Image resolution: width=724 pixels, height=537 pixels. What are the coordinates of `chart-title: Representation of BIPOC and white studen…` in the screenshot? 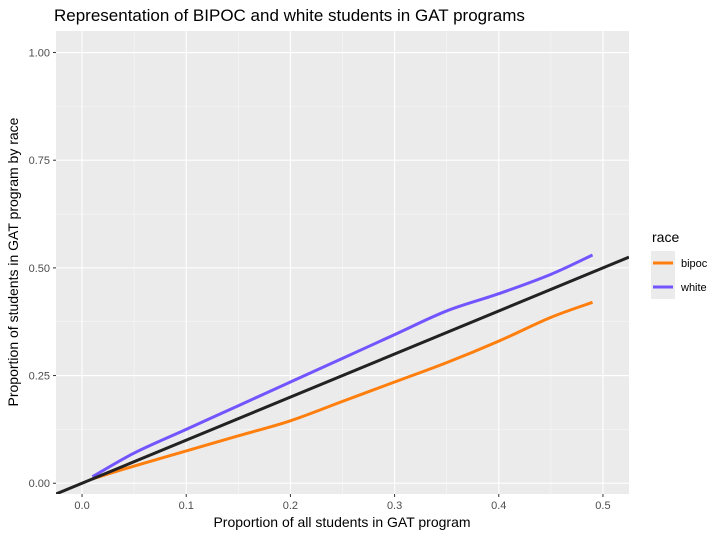 It's located at (289, 15).